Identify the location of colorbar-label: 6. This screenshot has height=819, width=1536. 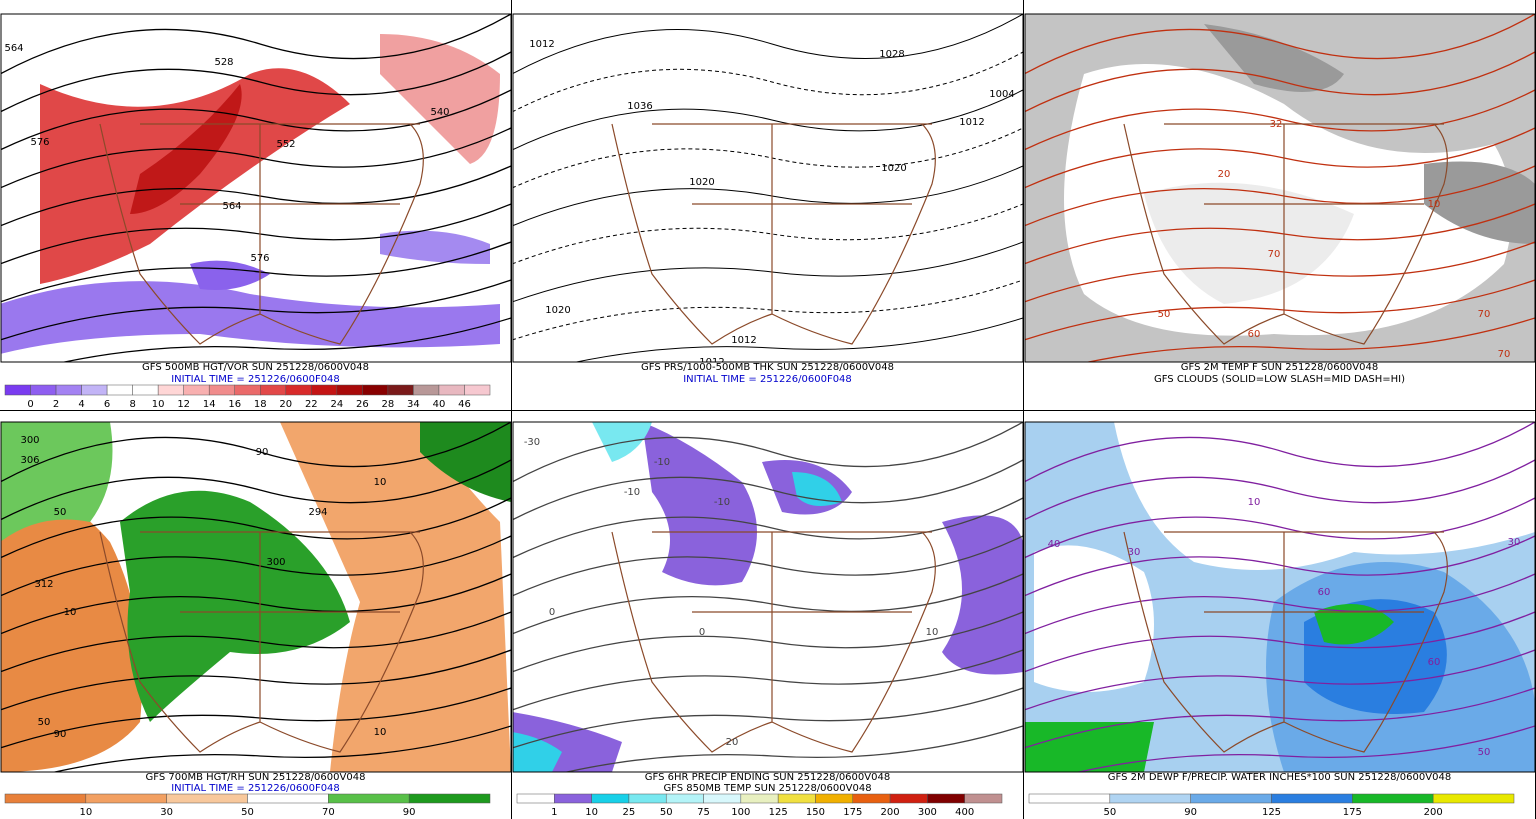
(107, 404).